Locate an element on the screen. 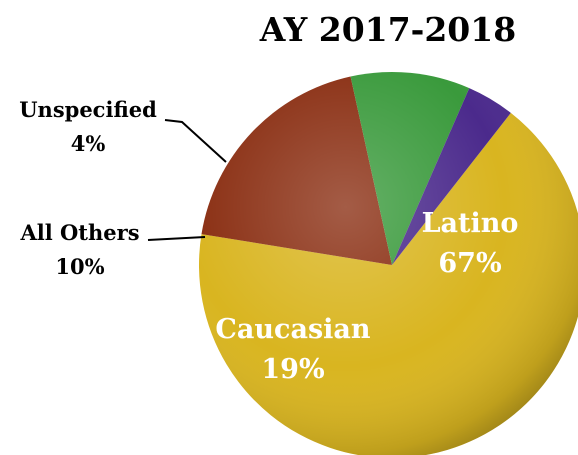 This screenshot has width=578, height=455. leader-line-unspecified is located at coordinates (195, 141).